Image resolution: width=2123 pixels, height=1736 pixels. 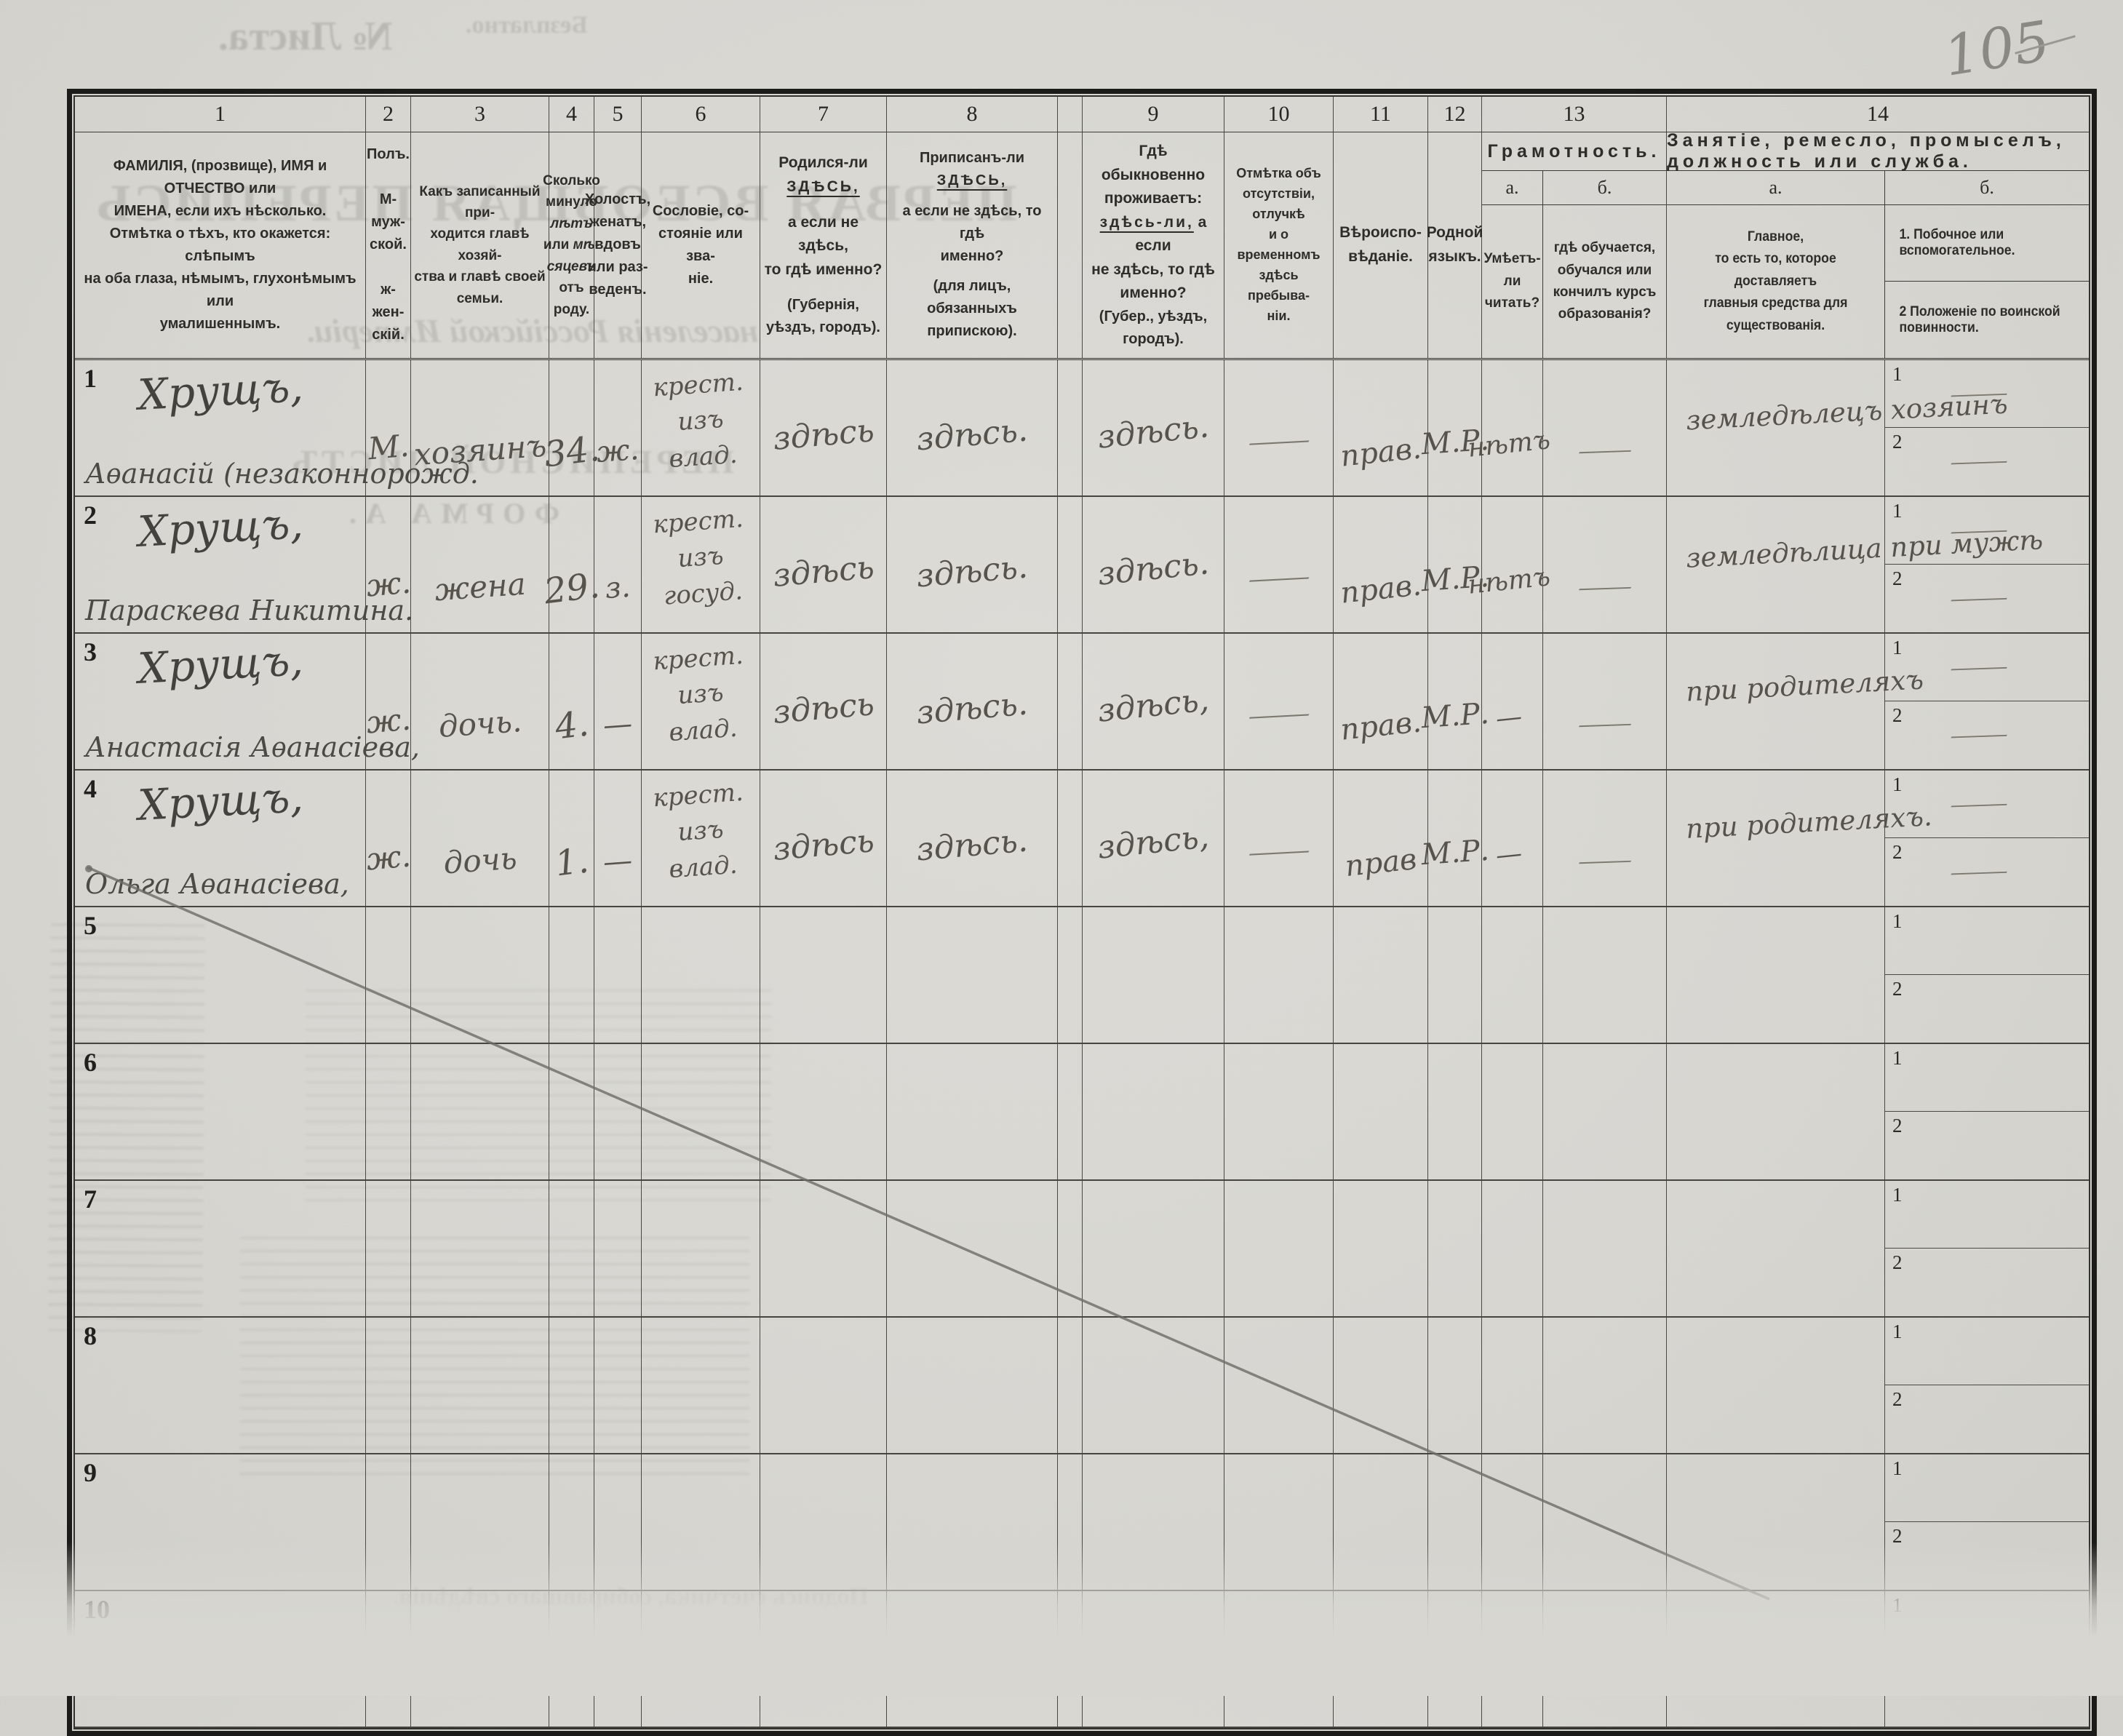 I want to click on given-name-handwriting: Ольга Аѳанасіева,, so click(x=217, y=883).